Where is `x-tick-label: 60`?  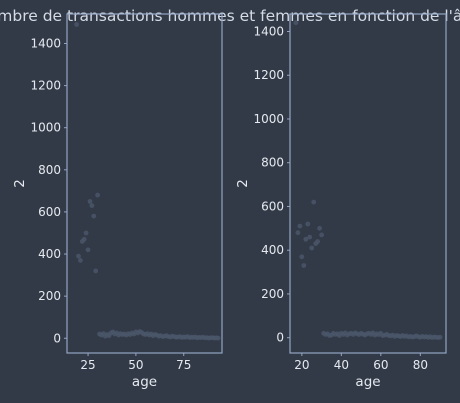 x-tick-label: 60 is located at coordinates (380, 365).